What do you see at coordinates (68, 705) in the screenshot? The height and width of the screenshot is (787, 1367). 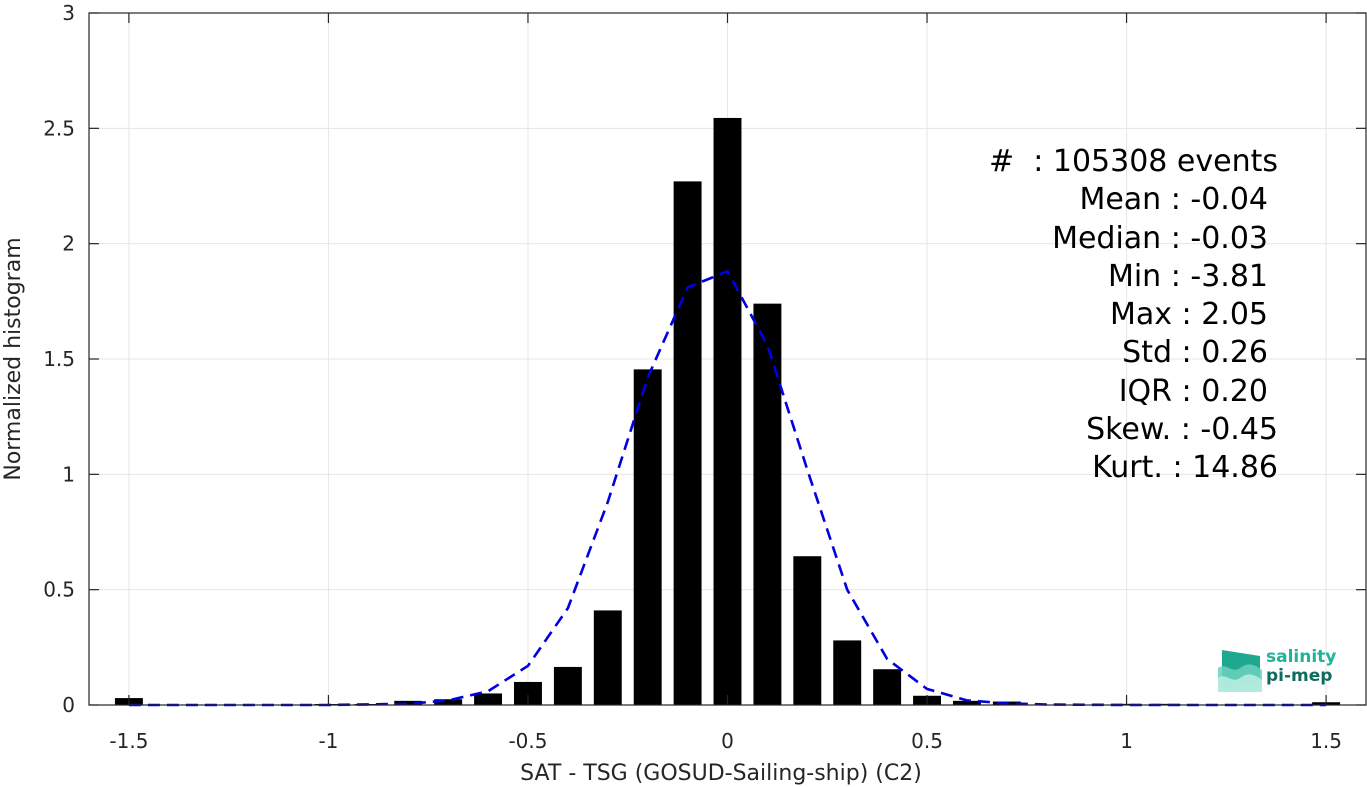 I see `y-tick-label: 0` at bounding box center [68, 705].